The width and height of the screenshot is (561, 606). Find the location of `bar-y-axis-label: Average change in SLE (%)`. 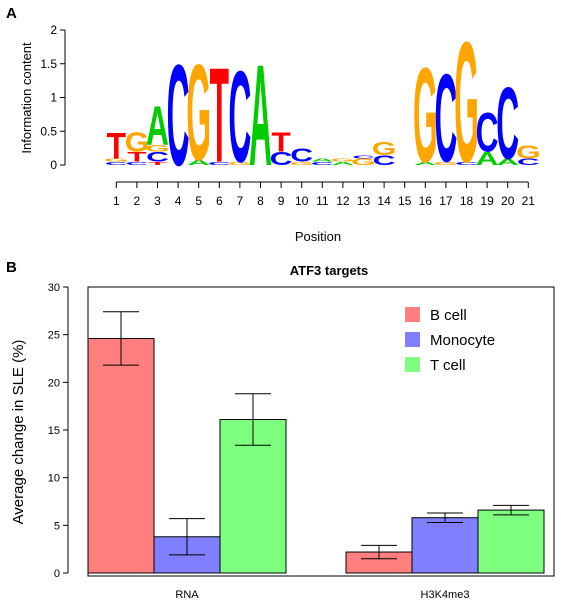

bar-y-axis-label: Average change in SLE (%) is located at coordinates (18, 432).